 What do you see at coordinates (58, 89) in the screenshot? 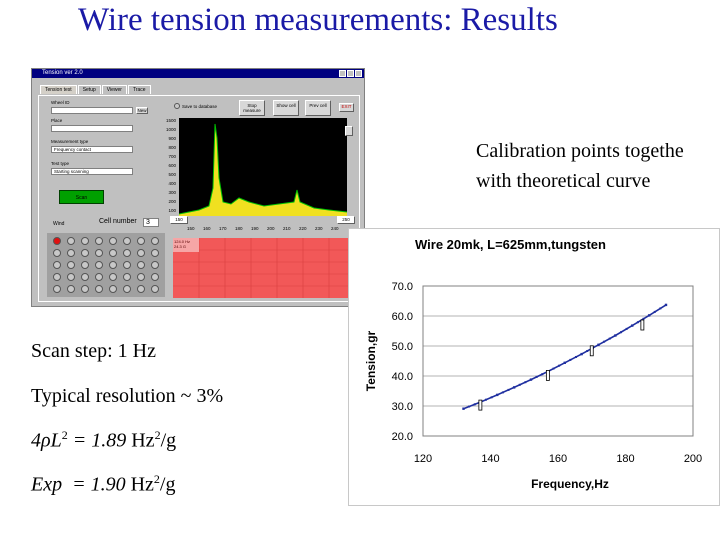
I see `tab-tension-test: Tension test` at bounding box center [58, 89].